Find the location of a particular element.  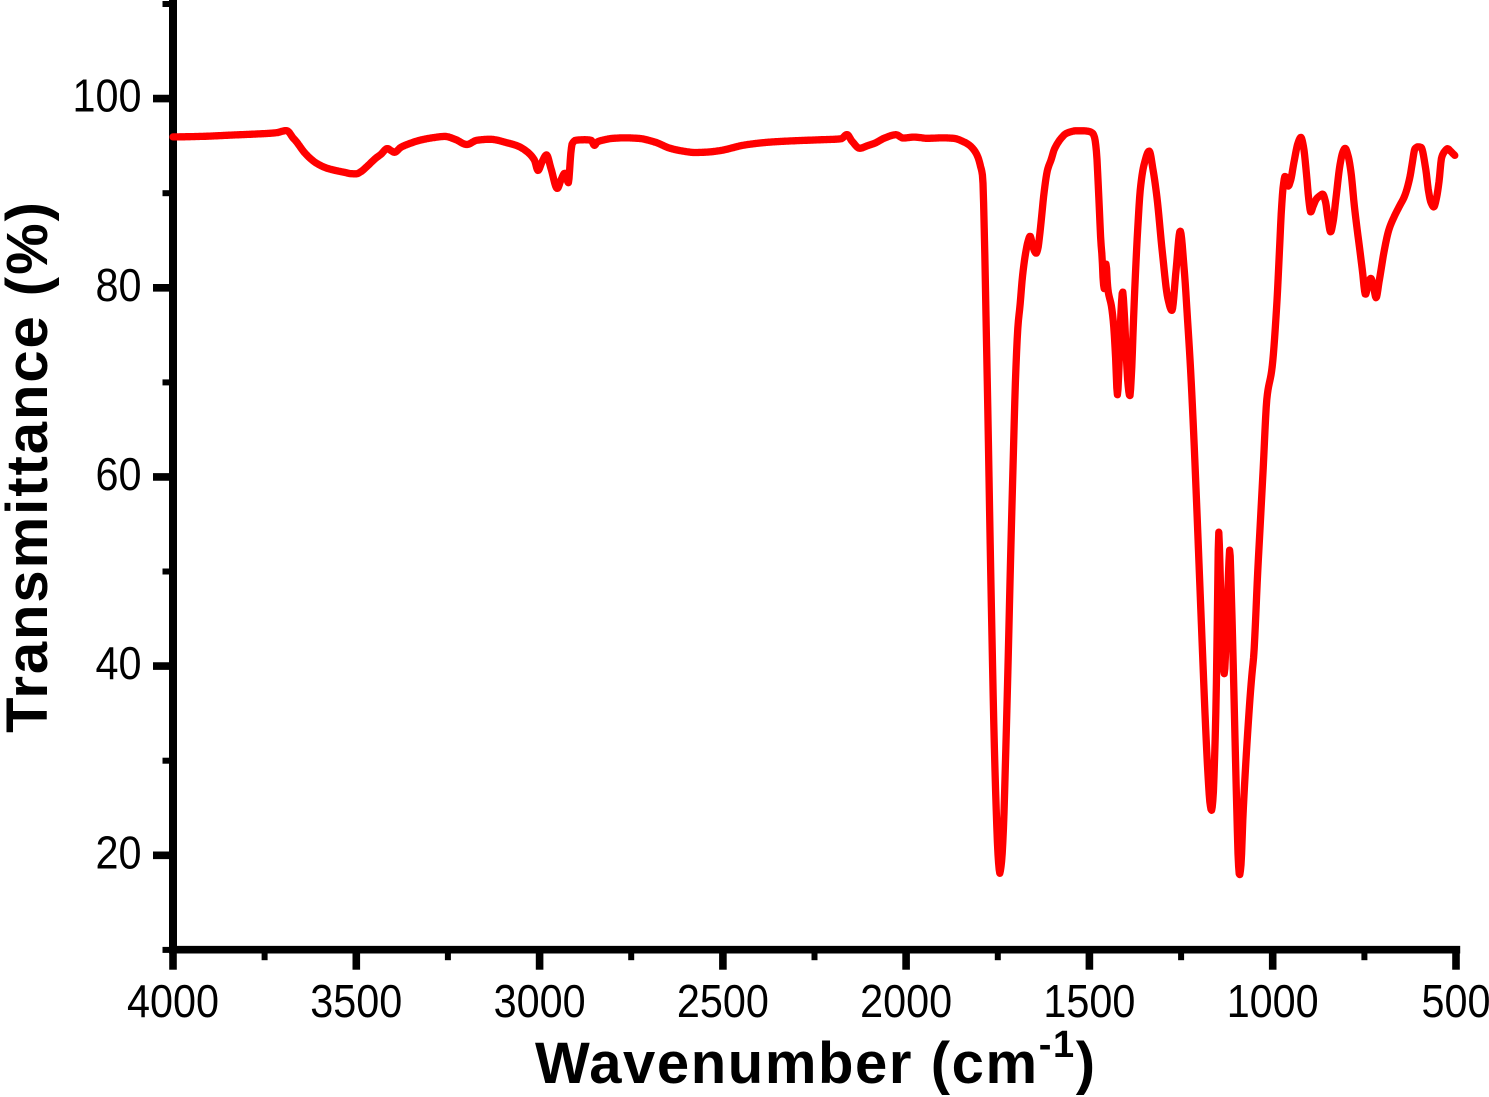

svg-text: 4000 is located at coordinates (173, 1001).